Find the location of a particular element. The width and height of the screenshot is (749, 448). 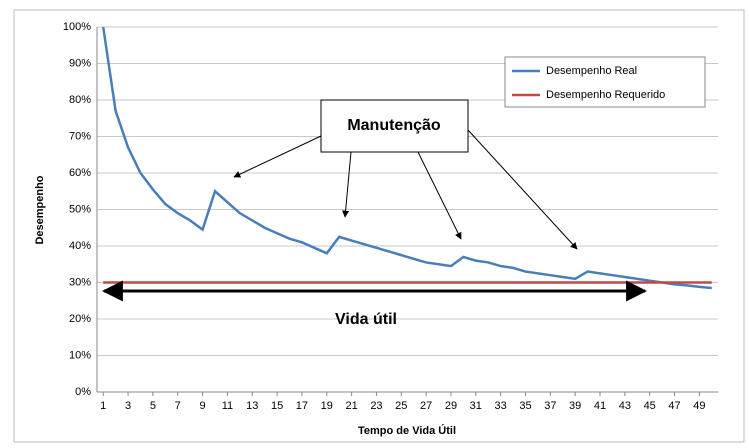

y-tick-label: 20% is located at coordinates (80, 319).